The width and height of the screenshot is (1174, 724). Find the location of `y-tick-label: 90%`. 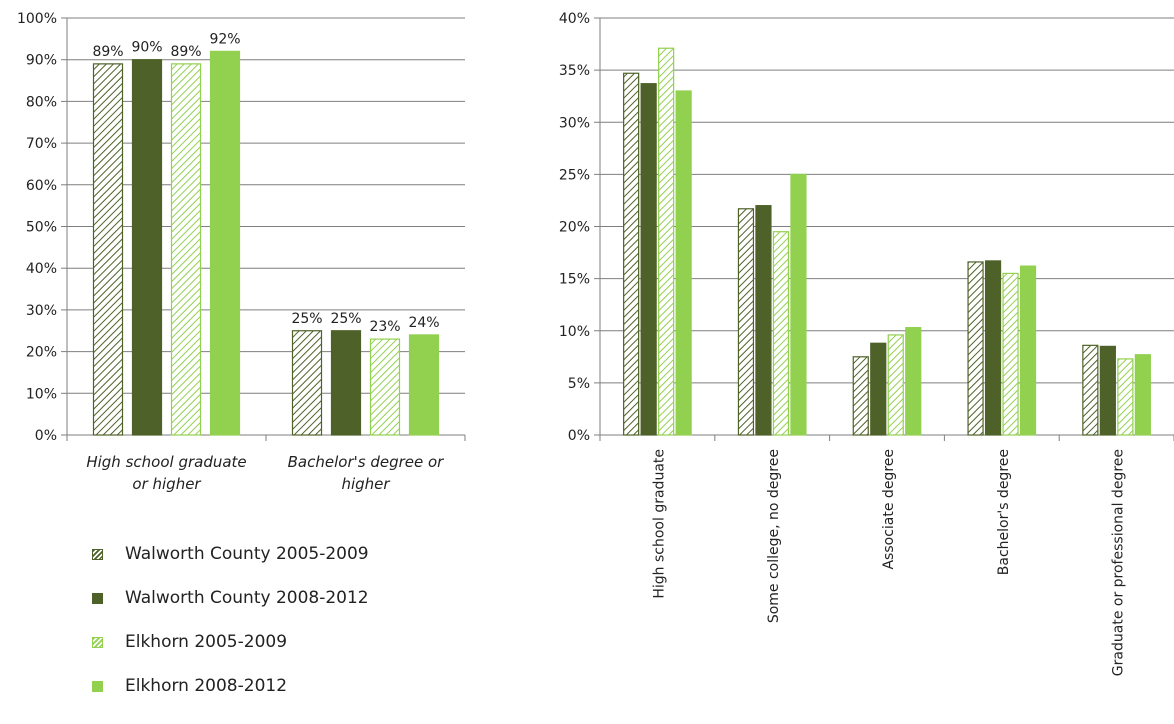

y-tick-label: 90% is located at coordinates (41, 61).